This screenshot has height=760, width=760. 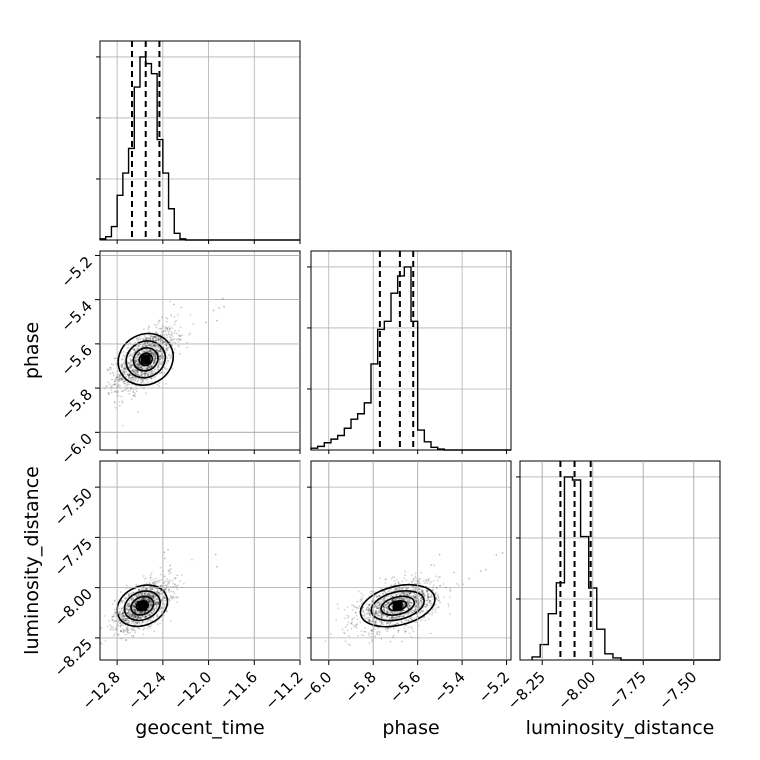 I want to click on y-tick-label: −5.6, so click(x=77, y=360).